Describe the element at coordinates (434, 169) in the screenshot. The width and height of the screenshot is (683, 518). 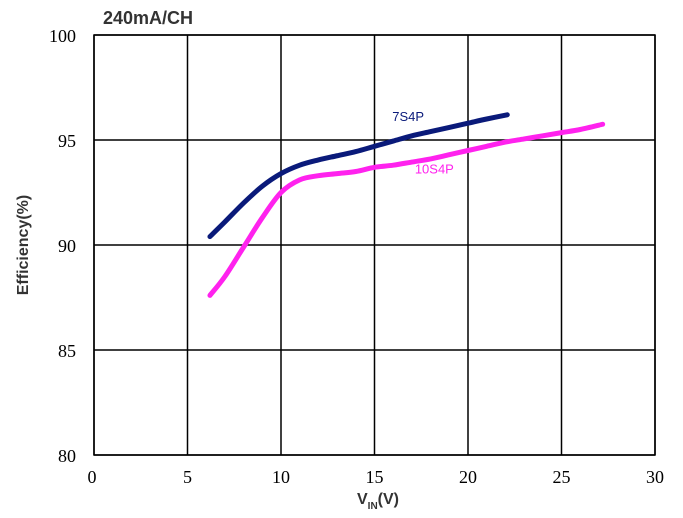
I see `series-label-10s4p: 10S4P` at that location.